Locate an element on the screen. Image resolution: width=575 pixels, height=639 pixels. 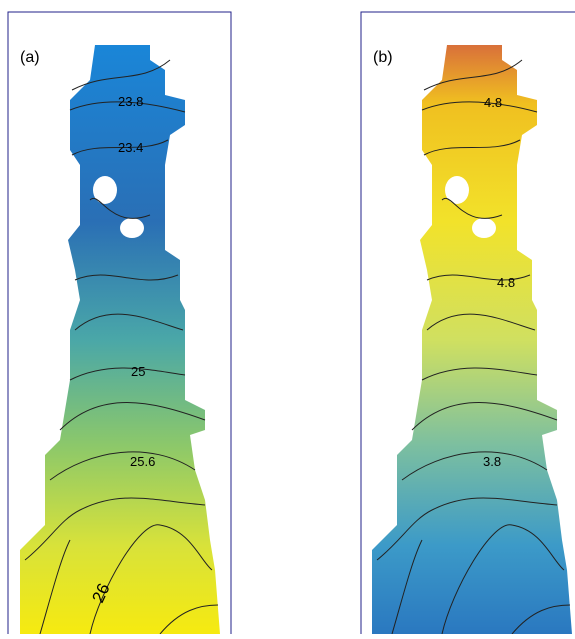
contour-label: 3.8 is located at coordinates (492, 461).